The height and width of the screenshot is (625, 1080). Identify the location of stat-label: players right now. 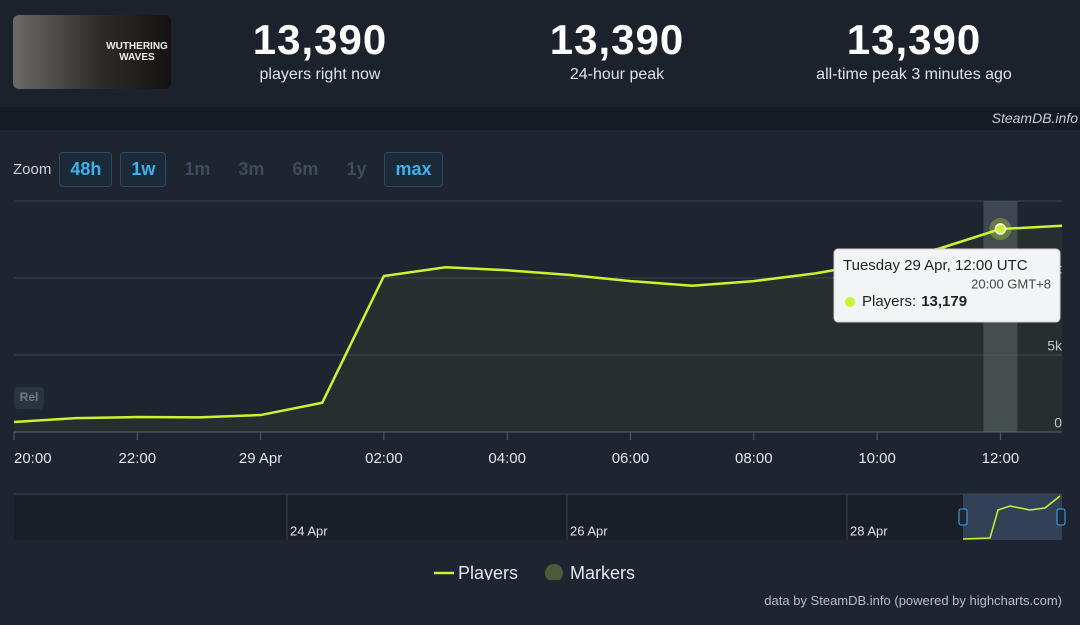
(320, 74).